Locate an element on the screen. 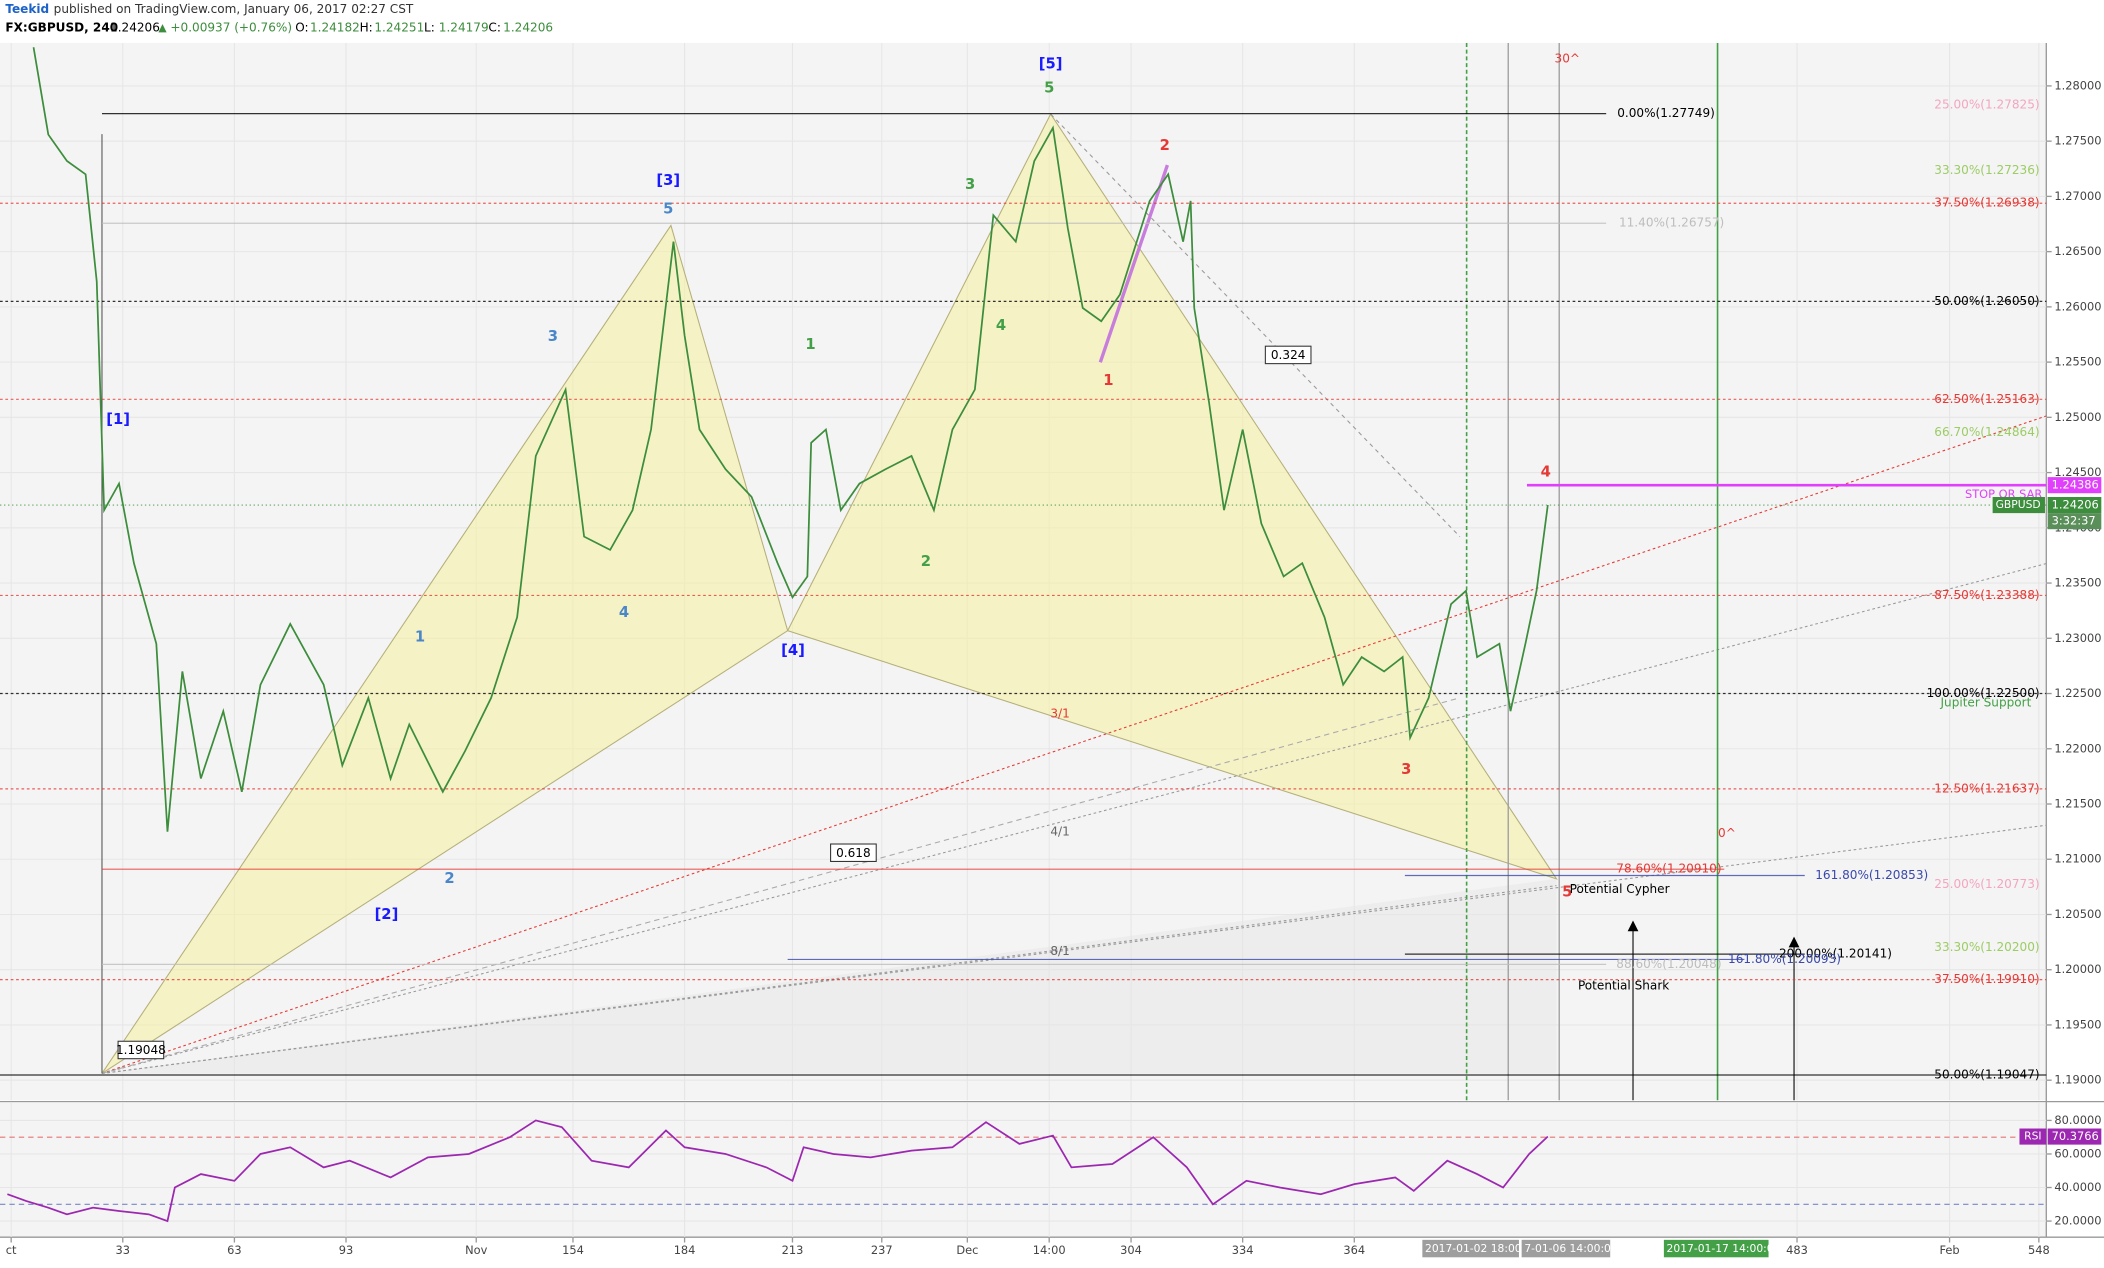  ohlc-key: C: is located at coordinates (494, 28).